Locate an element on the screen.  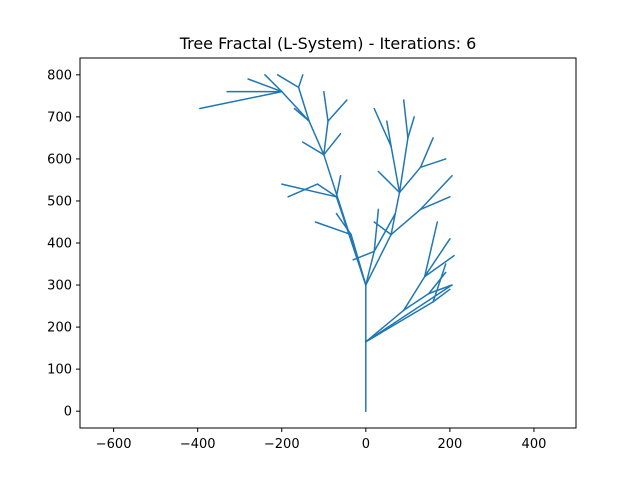
x-tick-label: −400 is located at coordinates (198, 444).